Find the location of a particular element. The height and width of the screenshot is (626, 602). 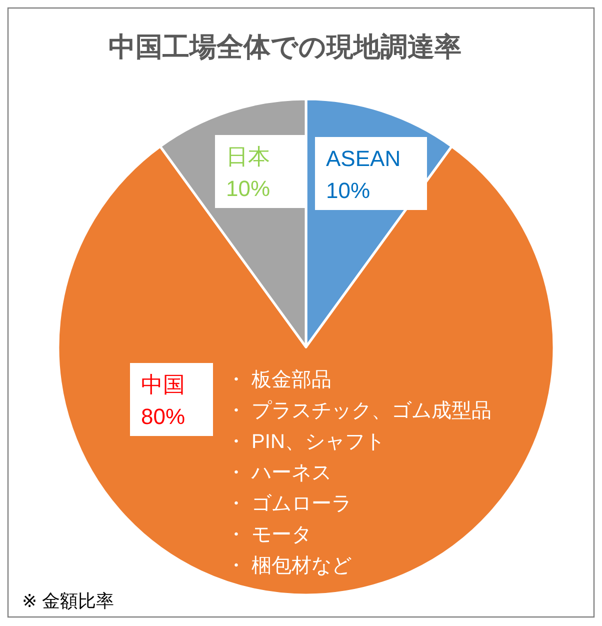

text: ・ モータ is located at coordinates (269, 535).